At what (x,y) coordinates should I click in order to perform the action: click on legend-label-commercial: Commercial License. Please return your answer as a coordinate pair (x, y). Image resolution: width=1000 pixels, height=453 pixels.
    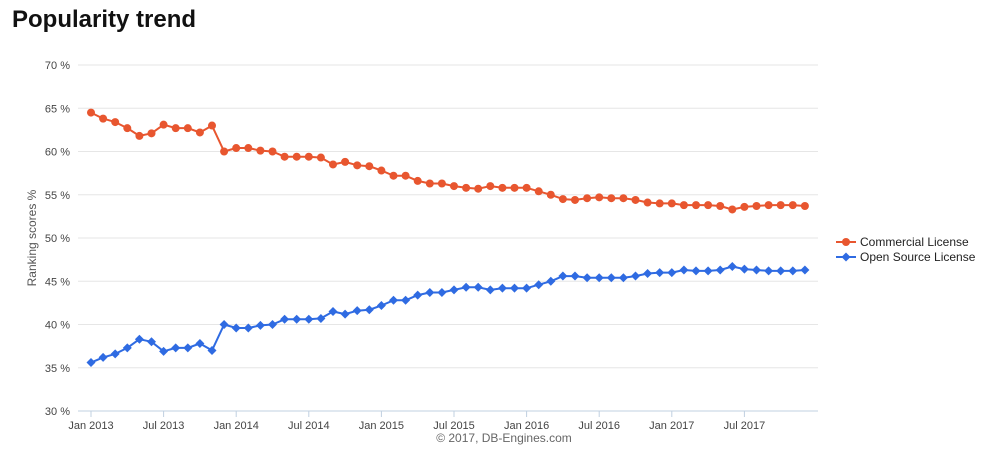
    Looking at the image, I should click on (914, 242).